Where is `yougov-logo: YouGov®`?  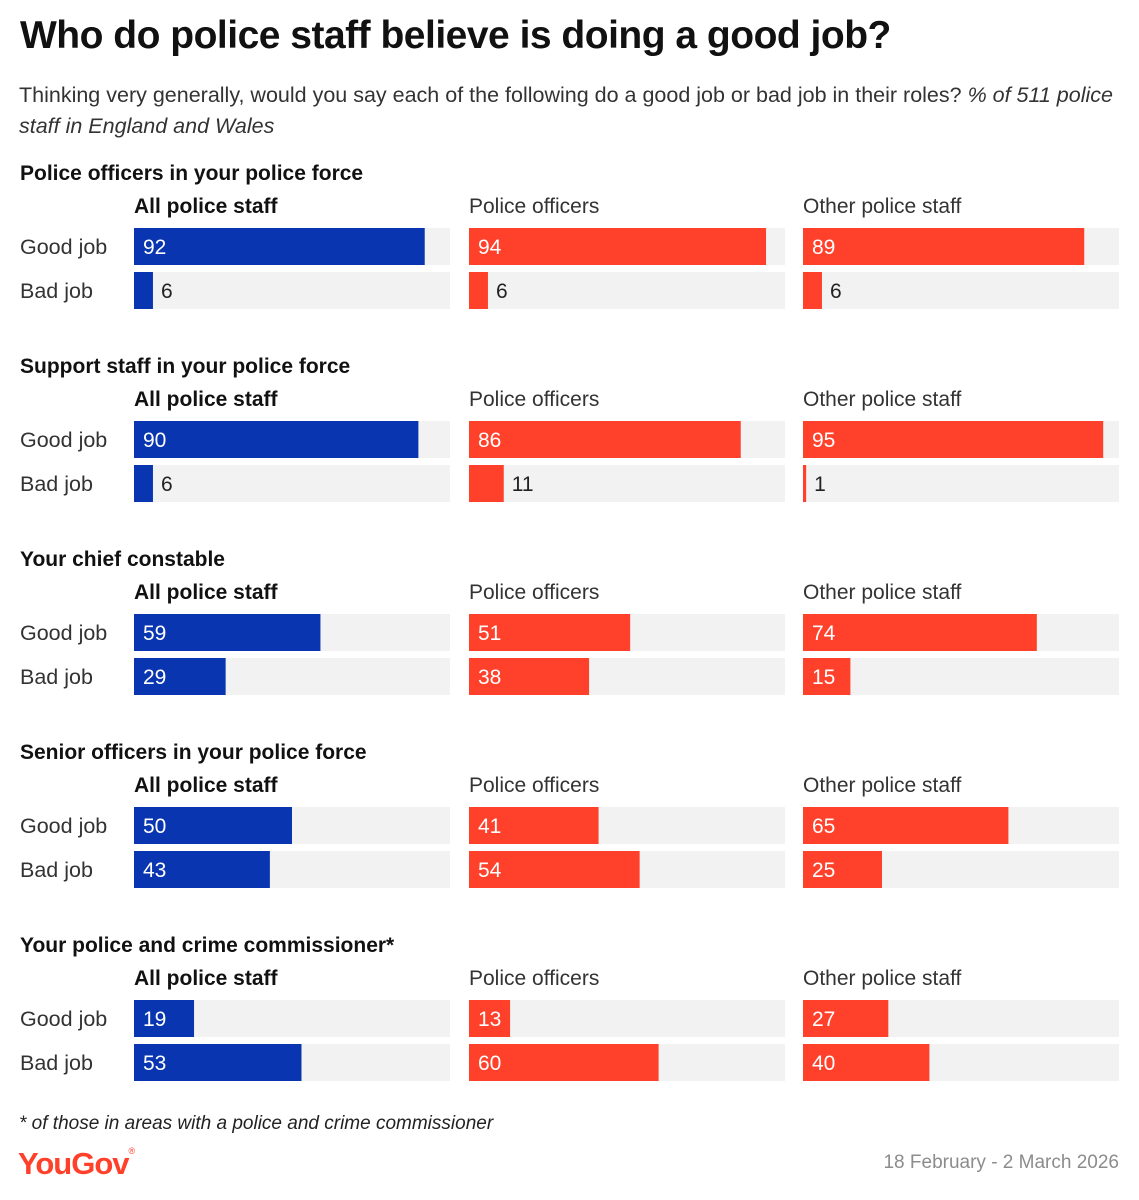 yougov-logo: YouGov® is located at coordinates (76, 1164).